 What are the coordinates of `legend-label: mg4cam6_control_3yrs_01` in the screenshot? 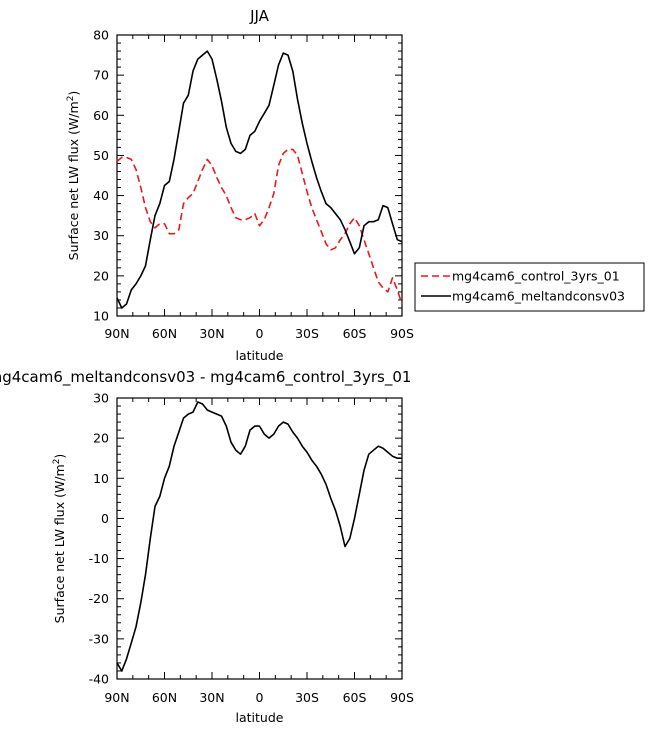 It's located at (536, 276).